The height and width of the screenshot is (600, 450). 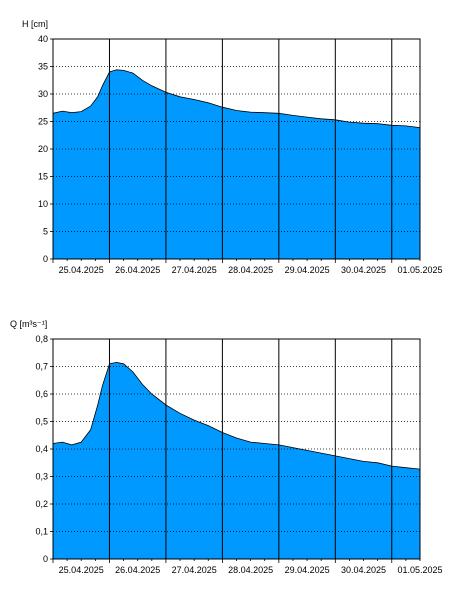 I want to click on y-tick-label: 0,4, so click(x=41, y=449).